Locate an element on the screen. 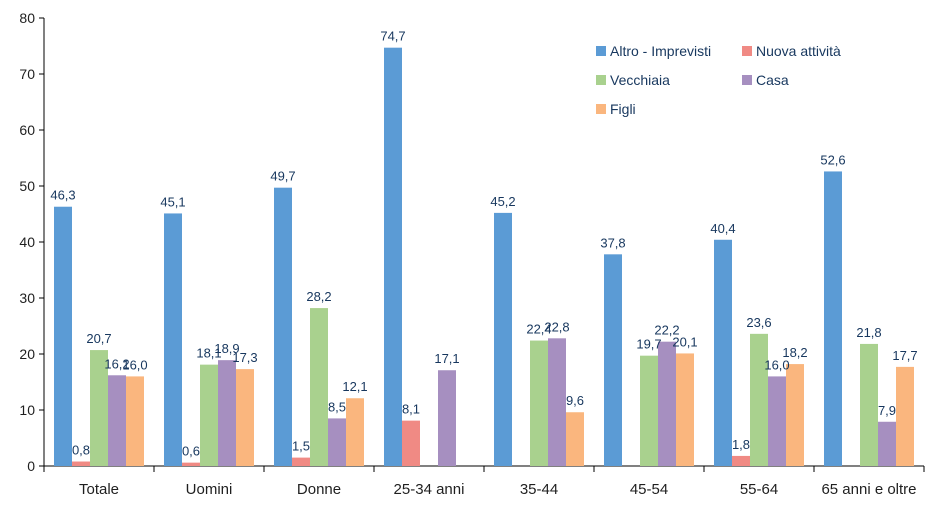 The width and height of the screenshot is (939, 509). data-label: 16,2 is located at coordinates (116, 363).